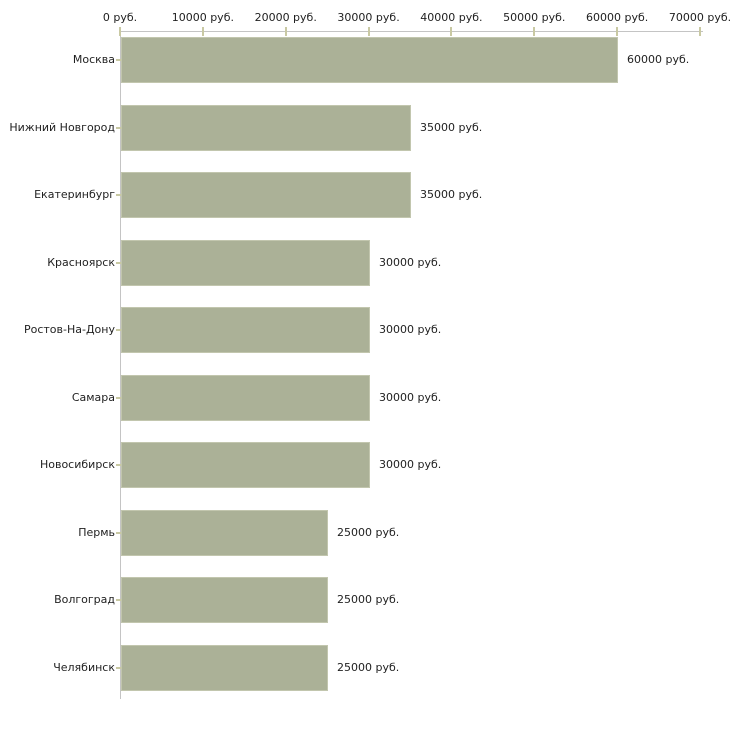  What do you see at coordinates (534, 17) in the screenshot?
I see `x-tick-label: 50000 руб.` at bounding box center [534, 17].